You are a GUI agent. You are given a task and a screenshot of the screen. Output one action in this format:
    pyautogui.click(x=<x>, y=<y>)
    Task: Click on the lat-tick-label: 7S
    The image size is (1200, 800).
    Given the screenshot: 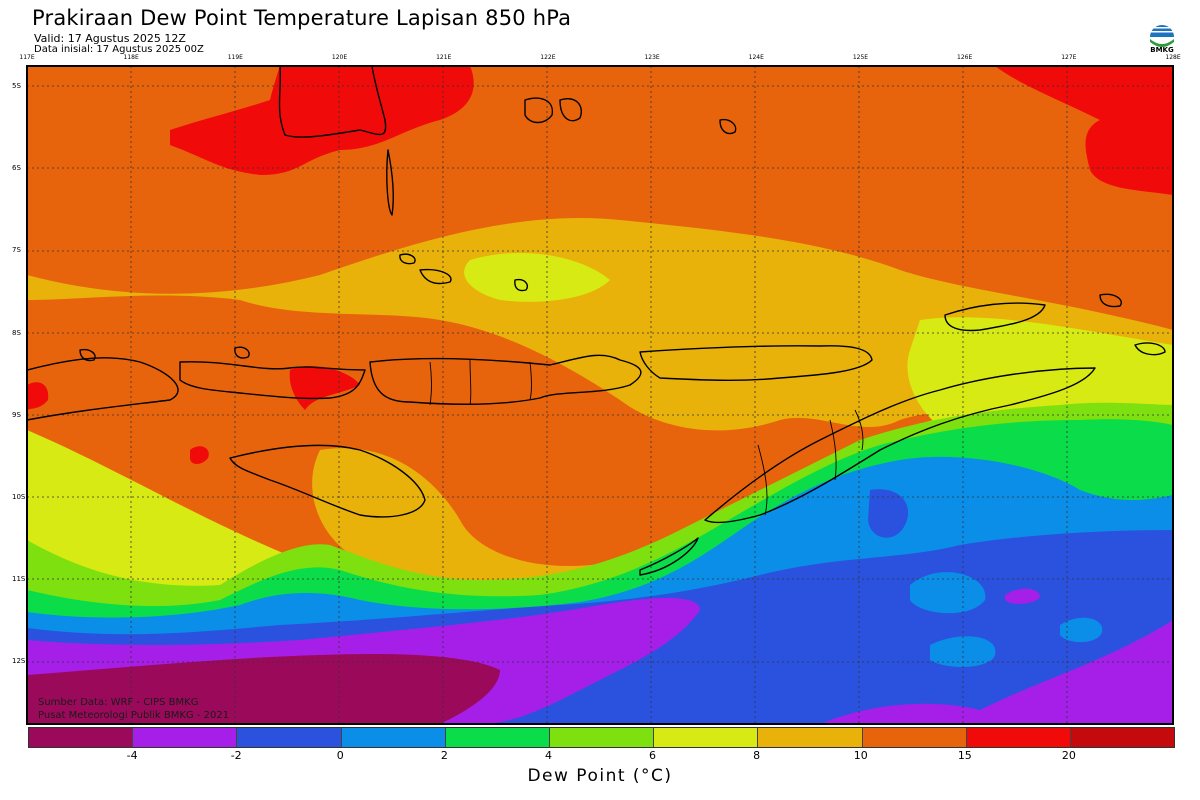 What is the action you would take?
    pyautogui.click(x=16, y=250)
    